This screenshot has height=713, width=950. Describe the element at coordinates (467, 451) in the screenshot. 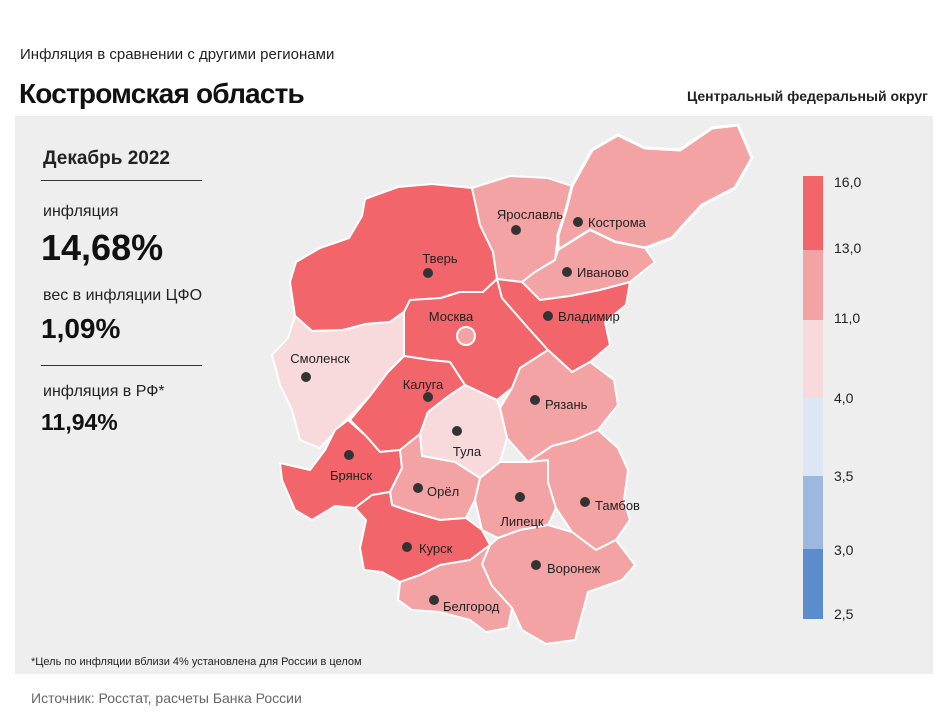

I see `city-label-tula: Тула` at that location.